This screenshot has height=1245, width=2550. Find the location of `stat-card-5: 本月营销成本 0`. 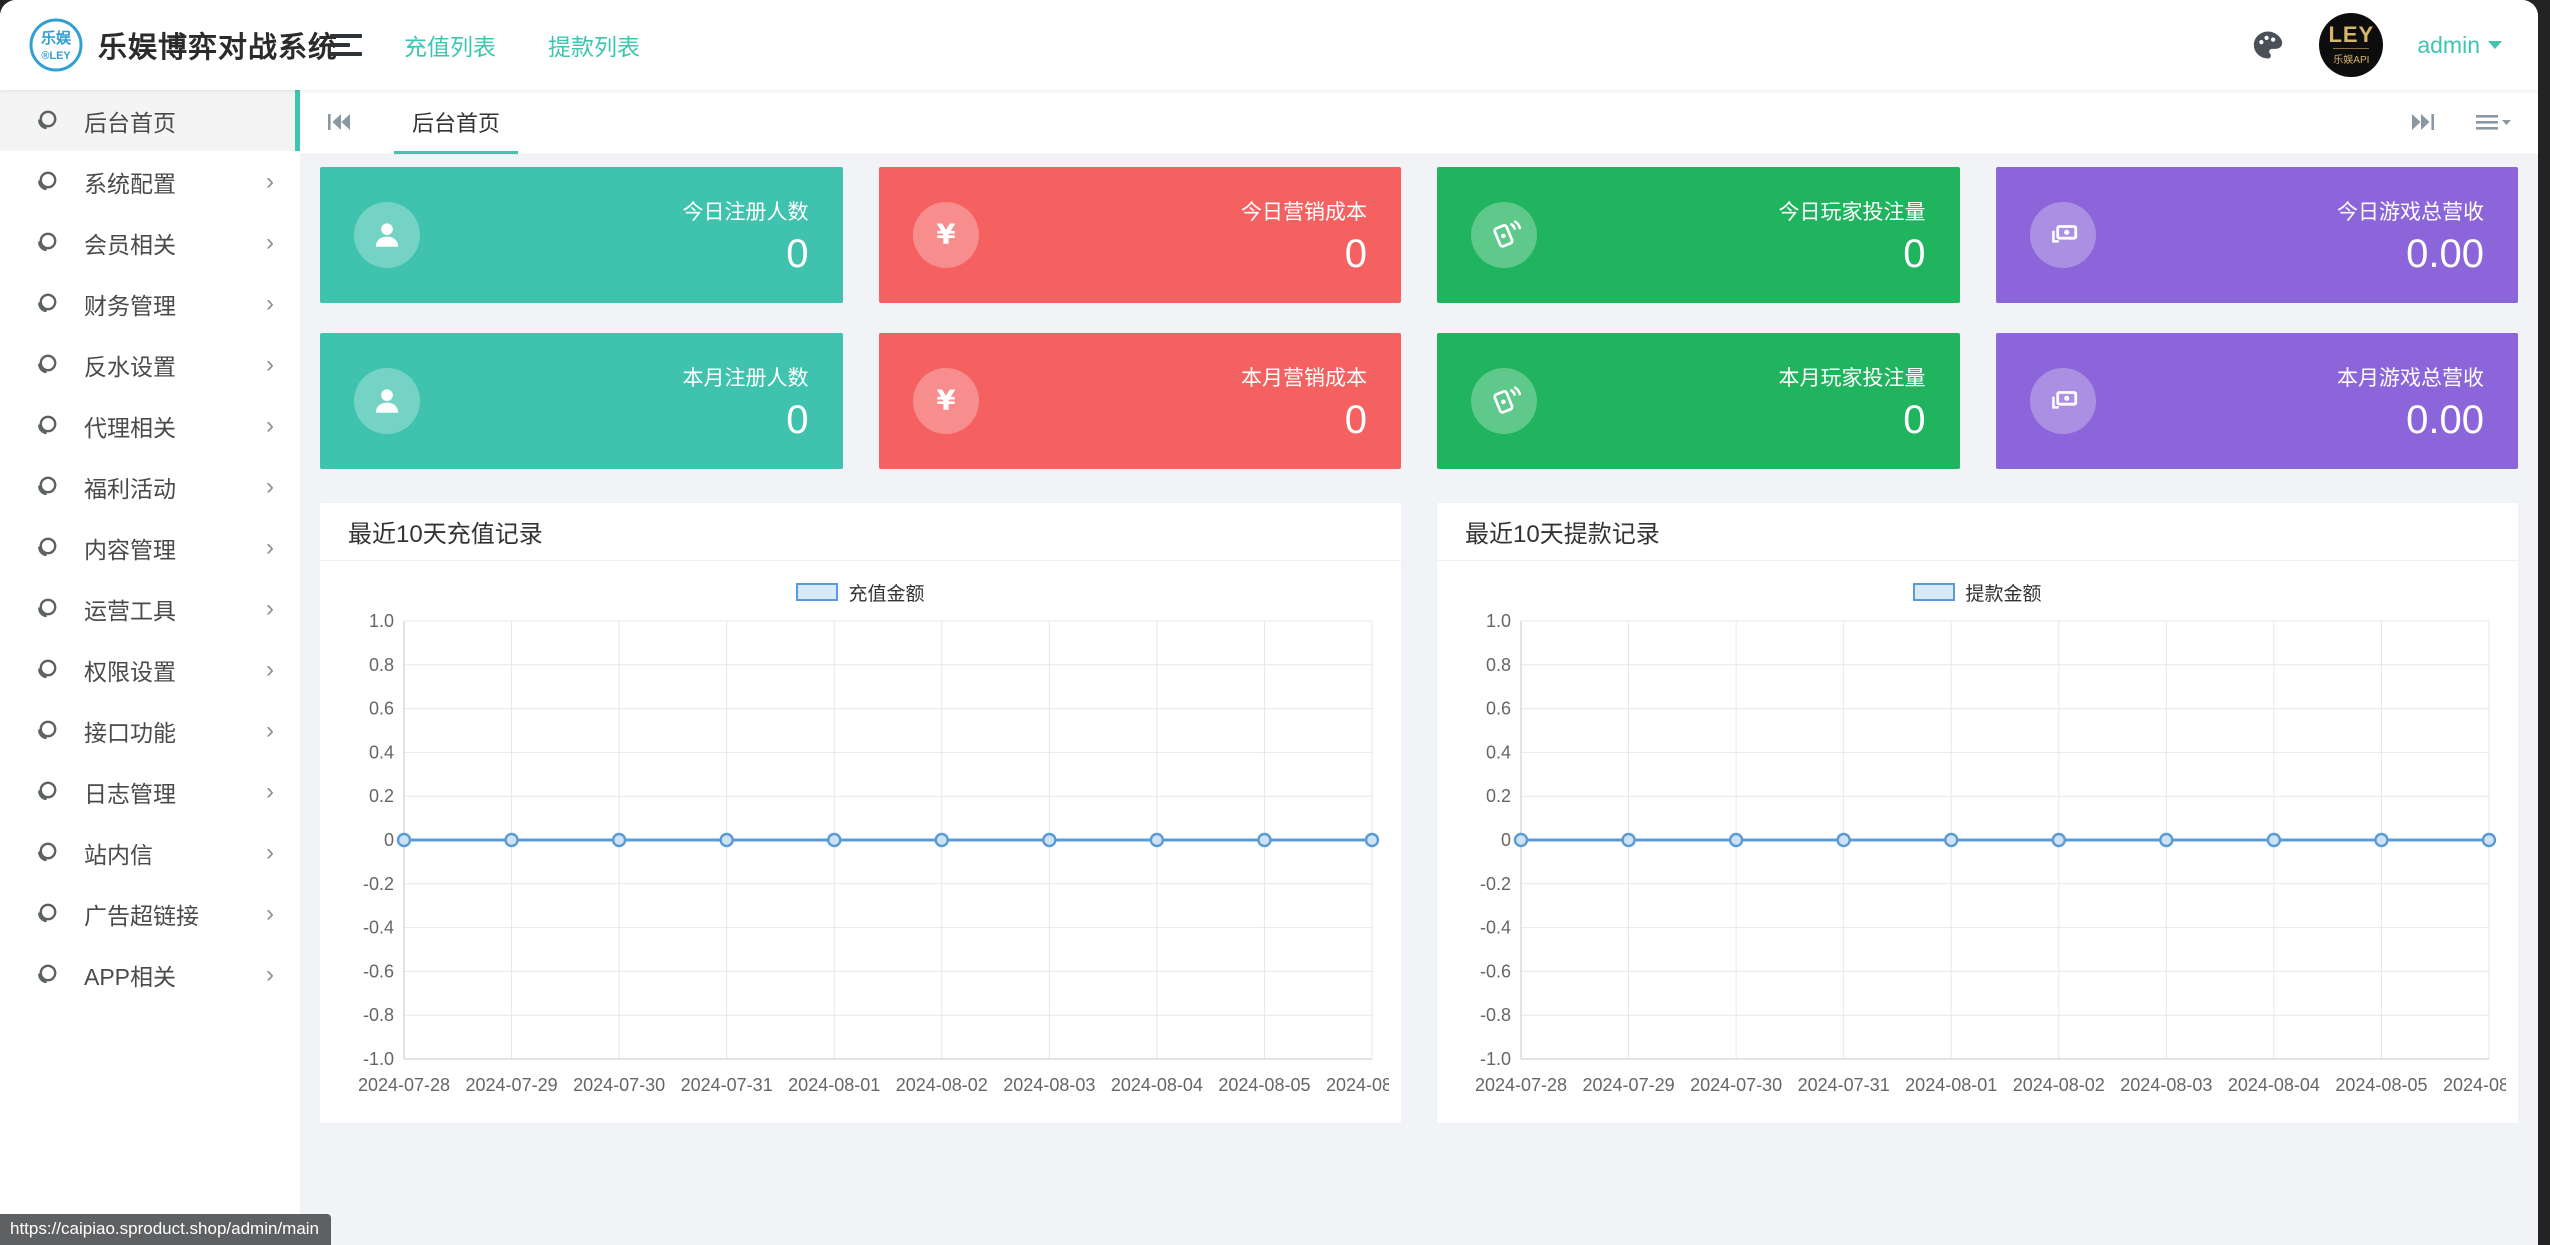

stat-card-5: 本月营销成本 0 is located at coordinates (1139, 401).